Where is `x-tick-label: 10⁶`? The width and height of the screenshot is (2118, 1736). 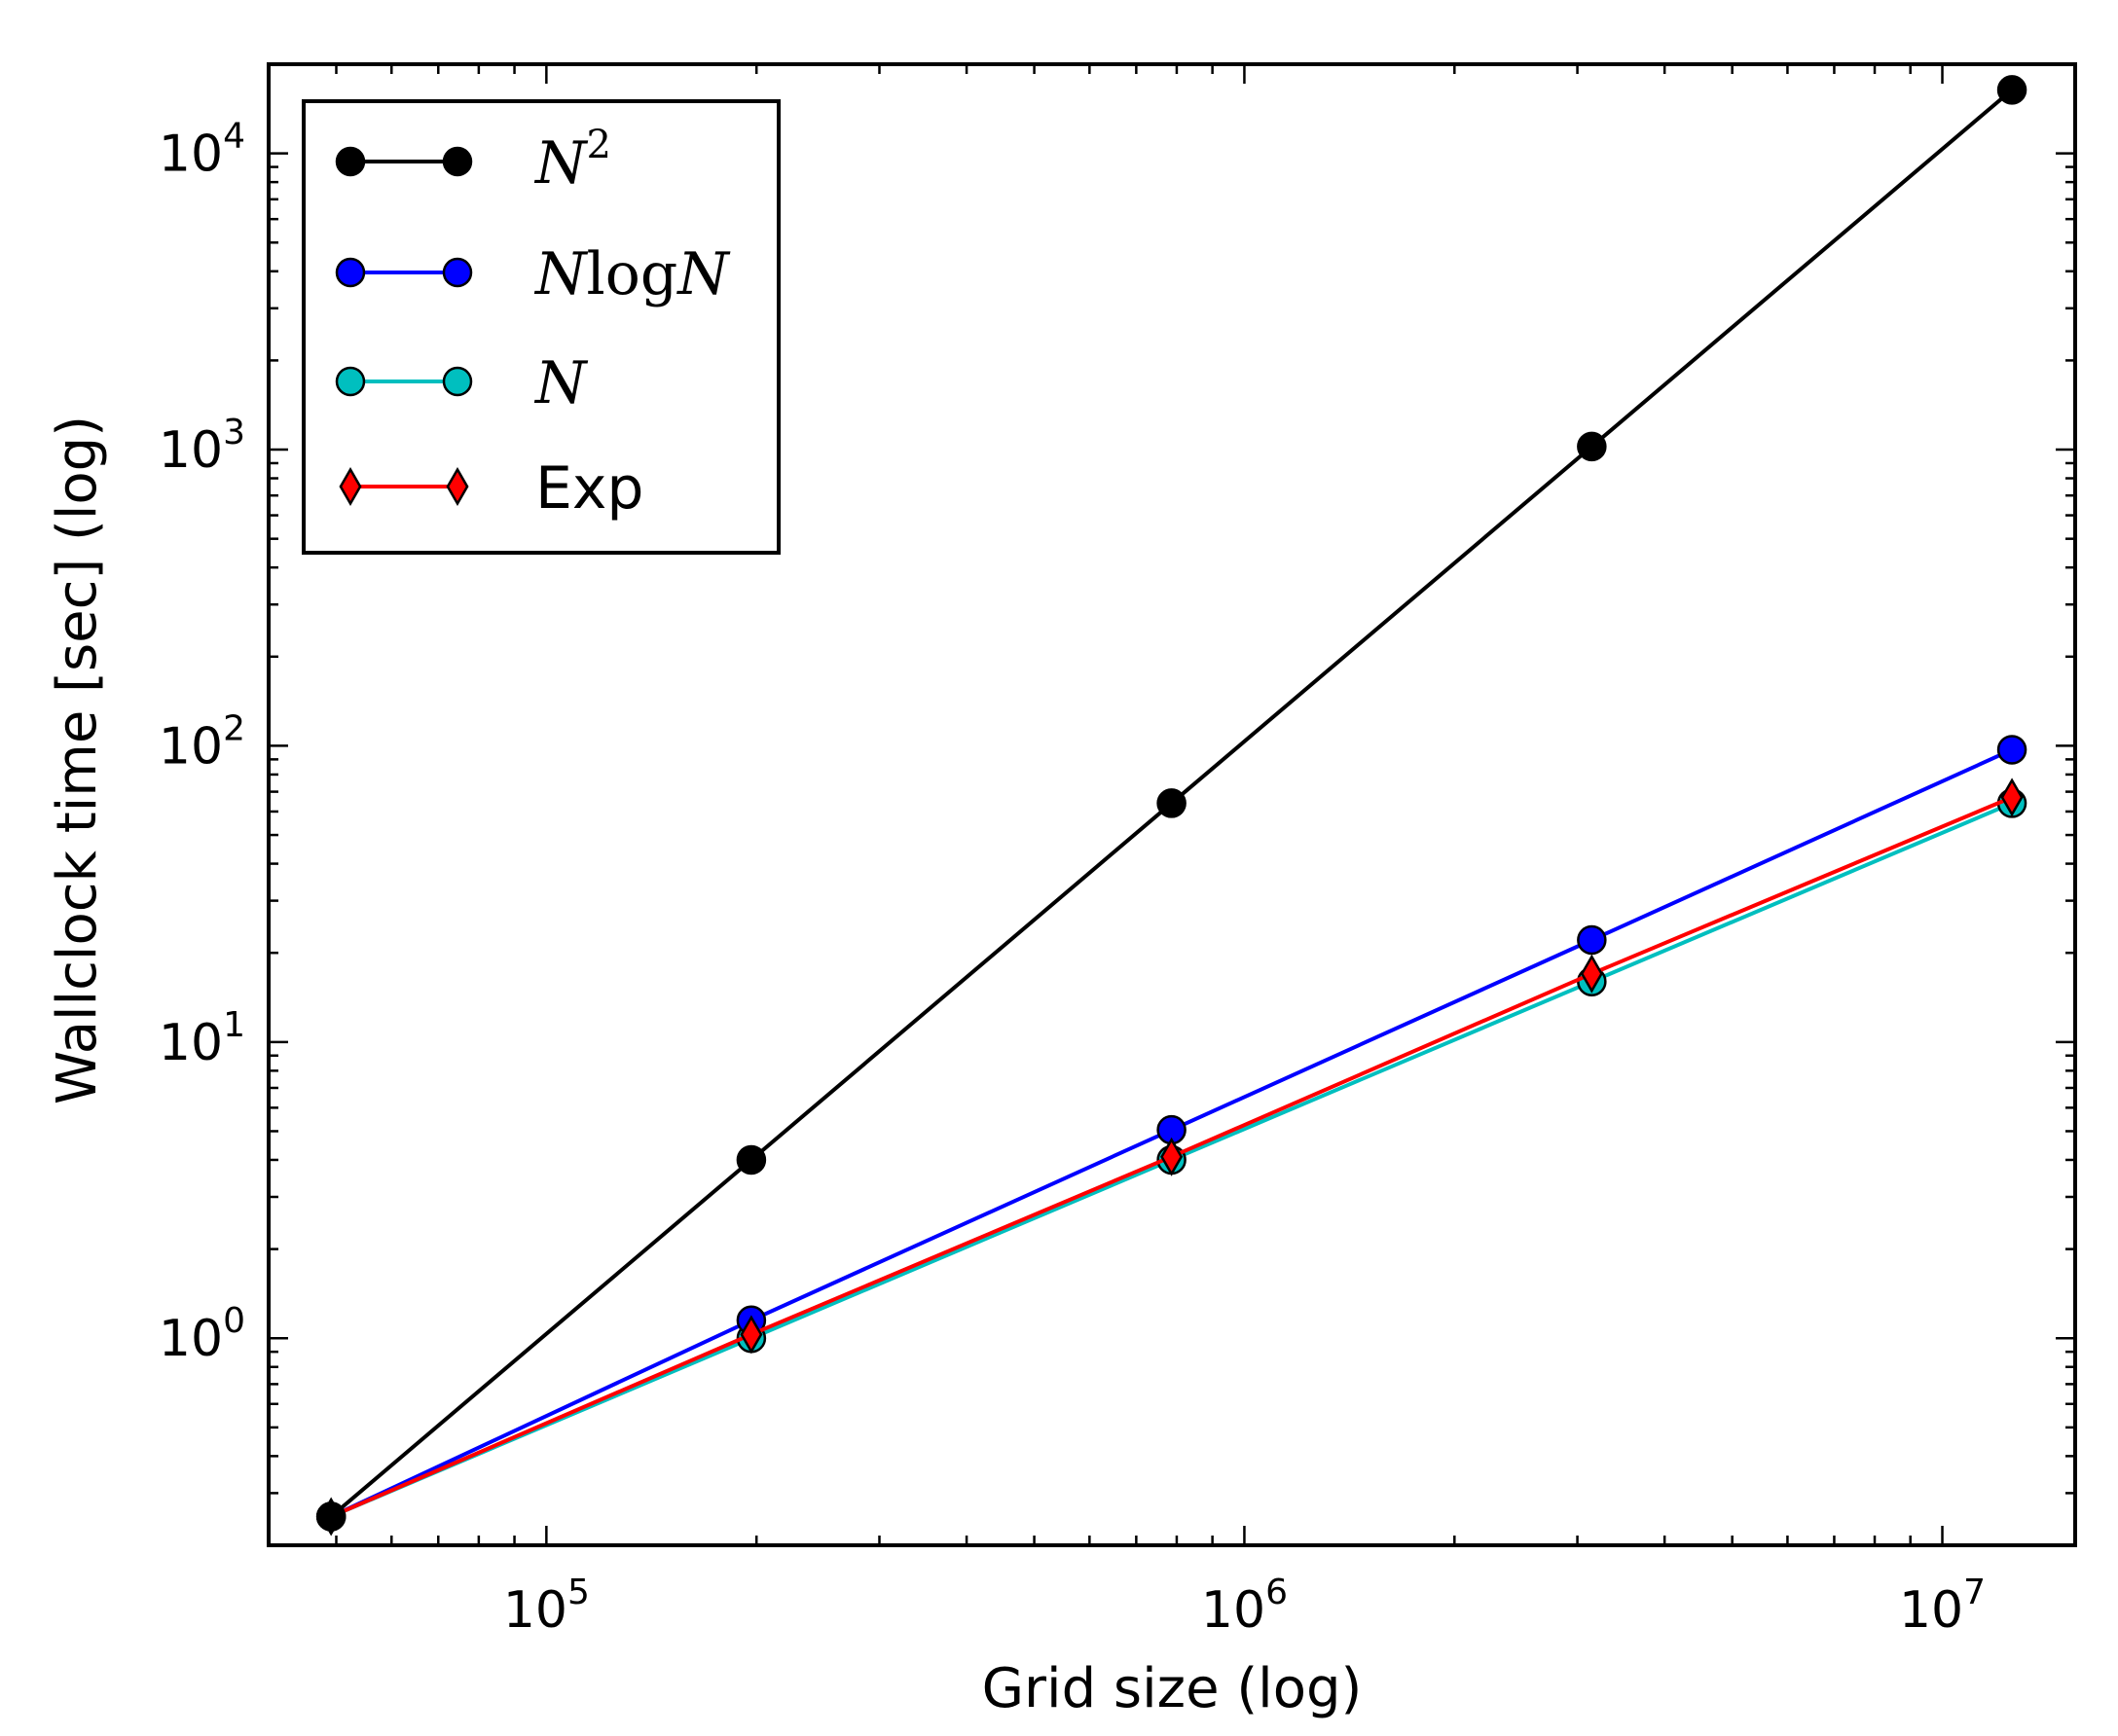
x-tick-label: 10⁶ is located at coordinates (1244, 1607).